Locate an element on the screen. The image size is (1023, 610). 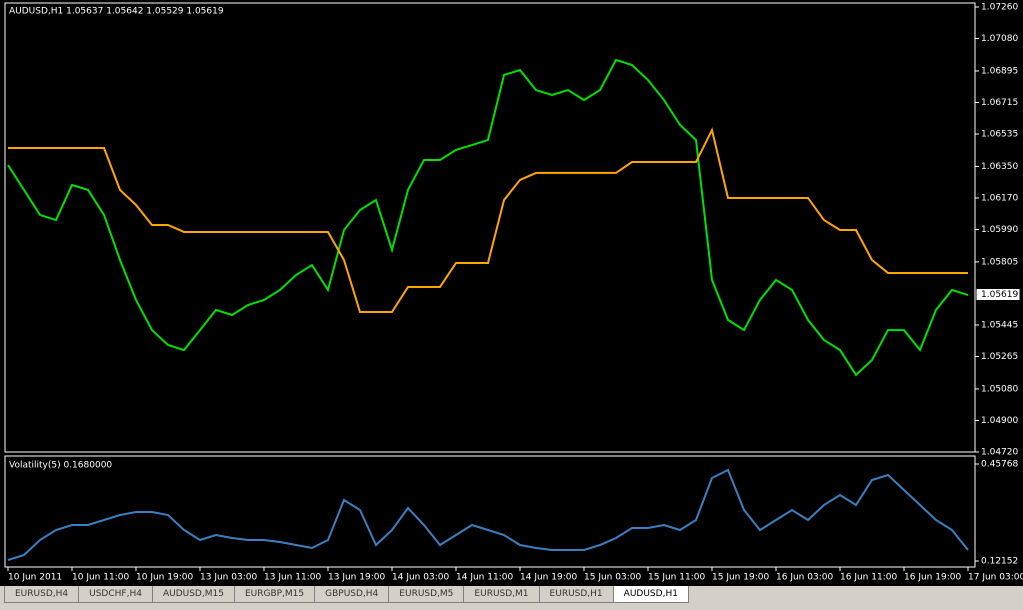
y-tick-label: 1.05990 is located at coordinates (999, 230).